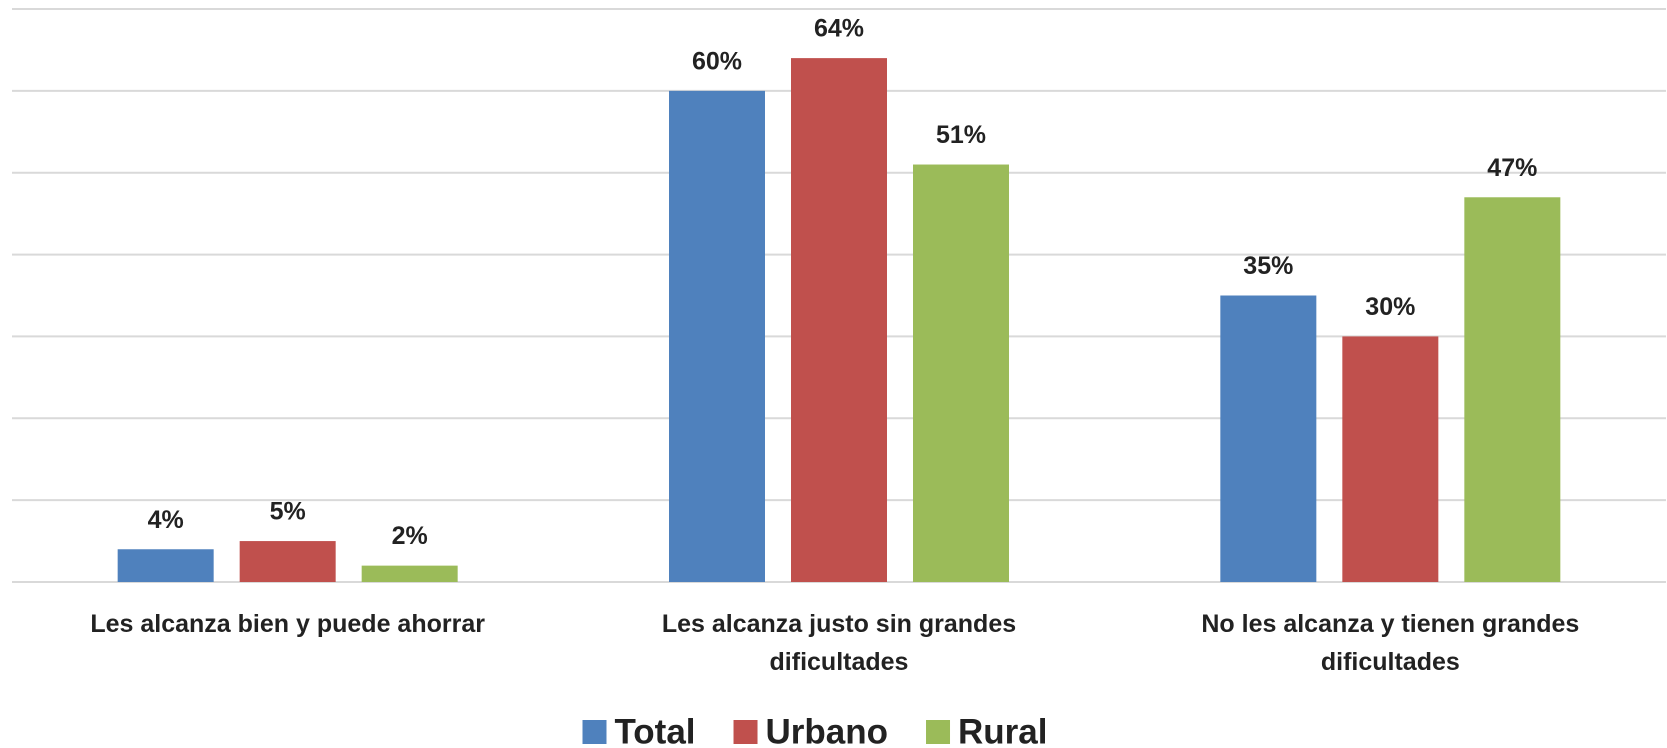 The image size is (1667, 748). I want to click on data-label: 5%, so click(288, 512).